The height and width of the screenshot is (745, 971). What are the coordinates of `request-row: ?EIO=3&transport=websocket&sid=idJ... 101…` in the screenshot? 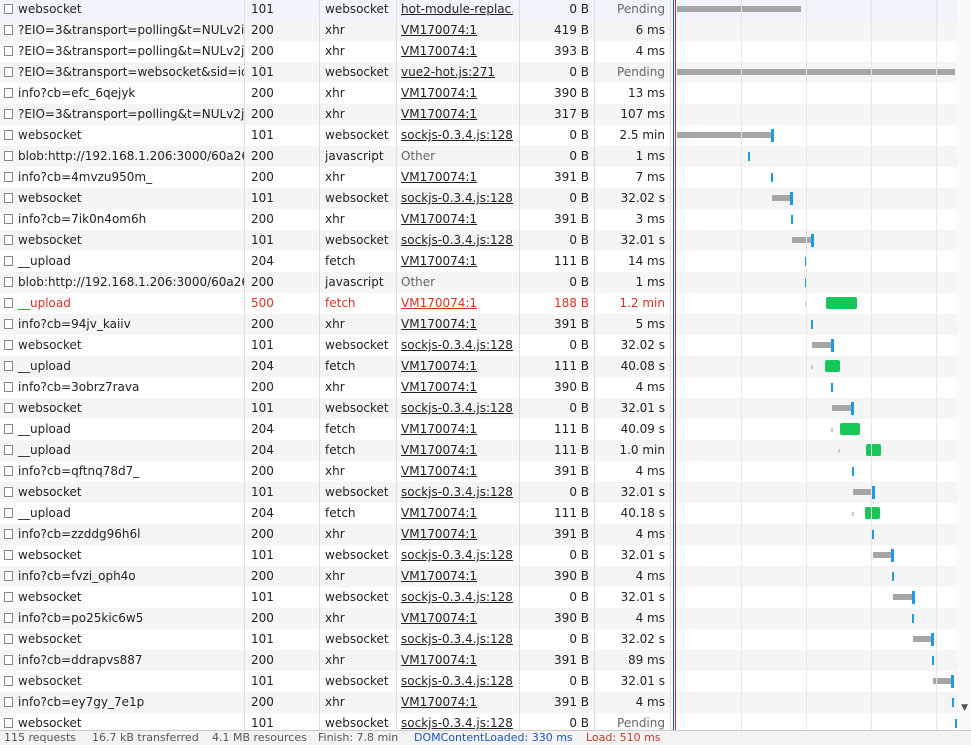 It's located at (485, 72).